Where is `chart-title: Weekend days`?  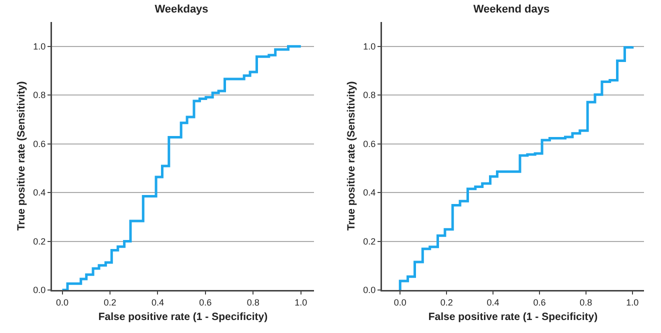 chart-title: Weekend days is located at coordinates (511, 10).